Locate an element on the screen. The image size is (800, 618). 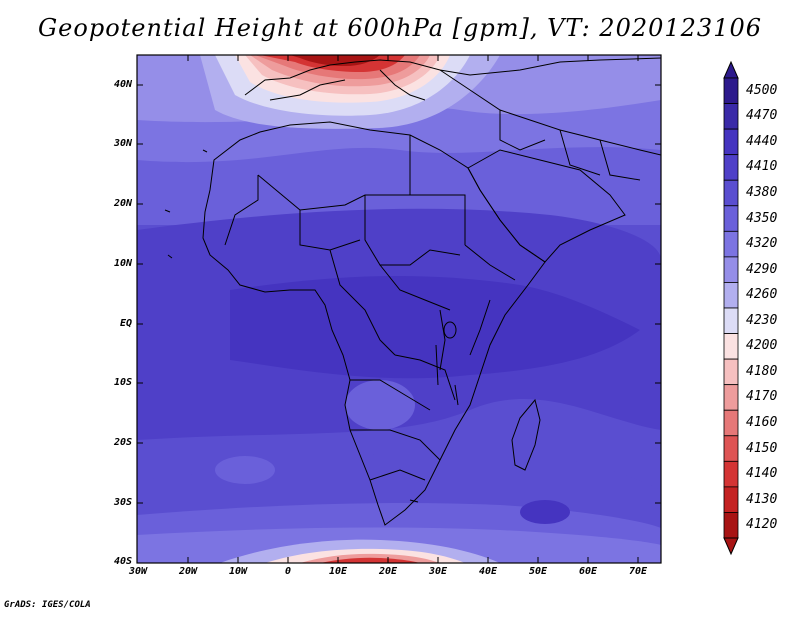
colorbar is located at coordinates (731, 308).